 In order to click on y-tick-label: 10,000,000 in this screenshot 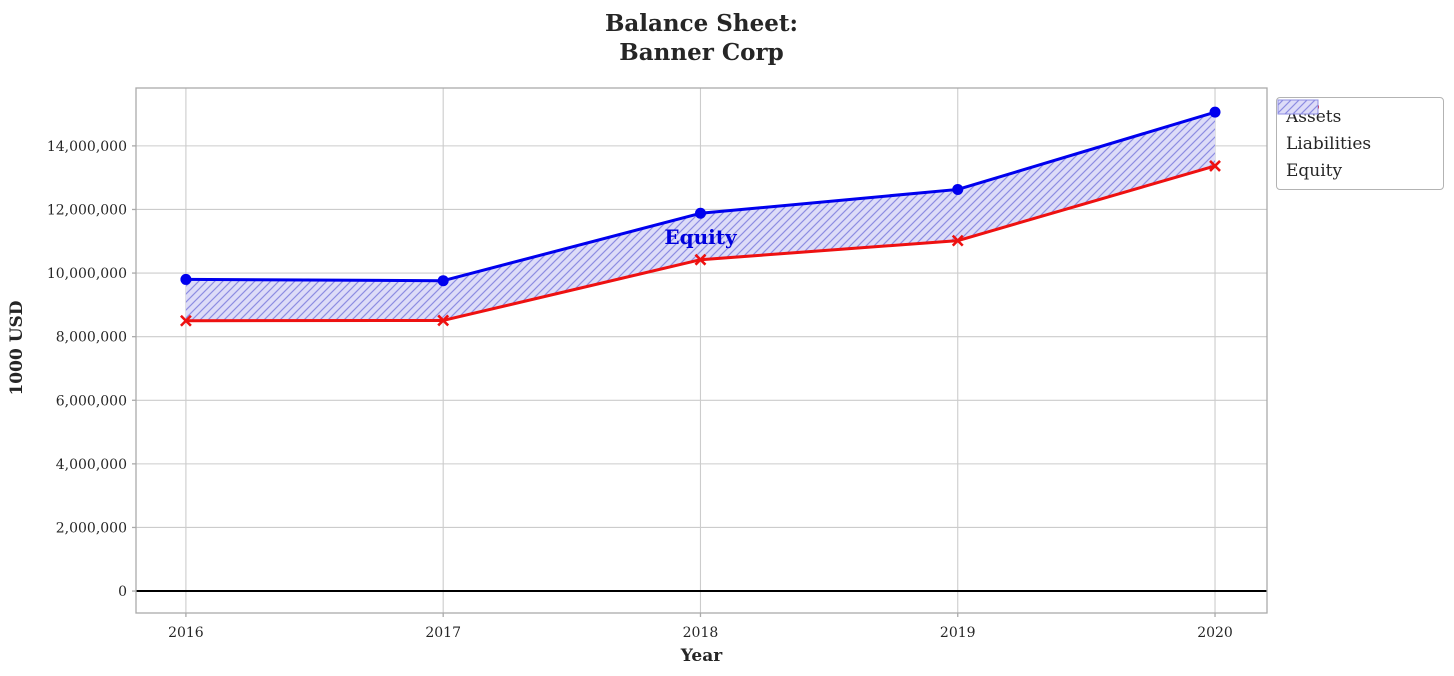, I will do `click(87, 274)`.